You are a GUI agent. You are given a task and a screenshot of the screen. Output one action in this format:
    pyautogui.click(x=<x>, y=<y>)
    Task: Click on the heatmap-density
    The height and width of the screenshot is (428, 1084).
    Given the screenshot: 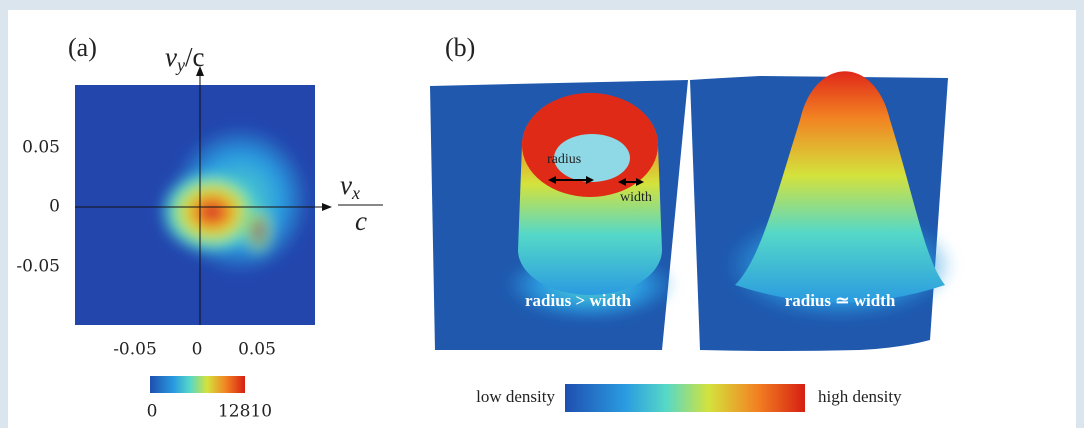 What is the action you would take?
    pyautogui.click(x=233, y=200)
    